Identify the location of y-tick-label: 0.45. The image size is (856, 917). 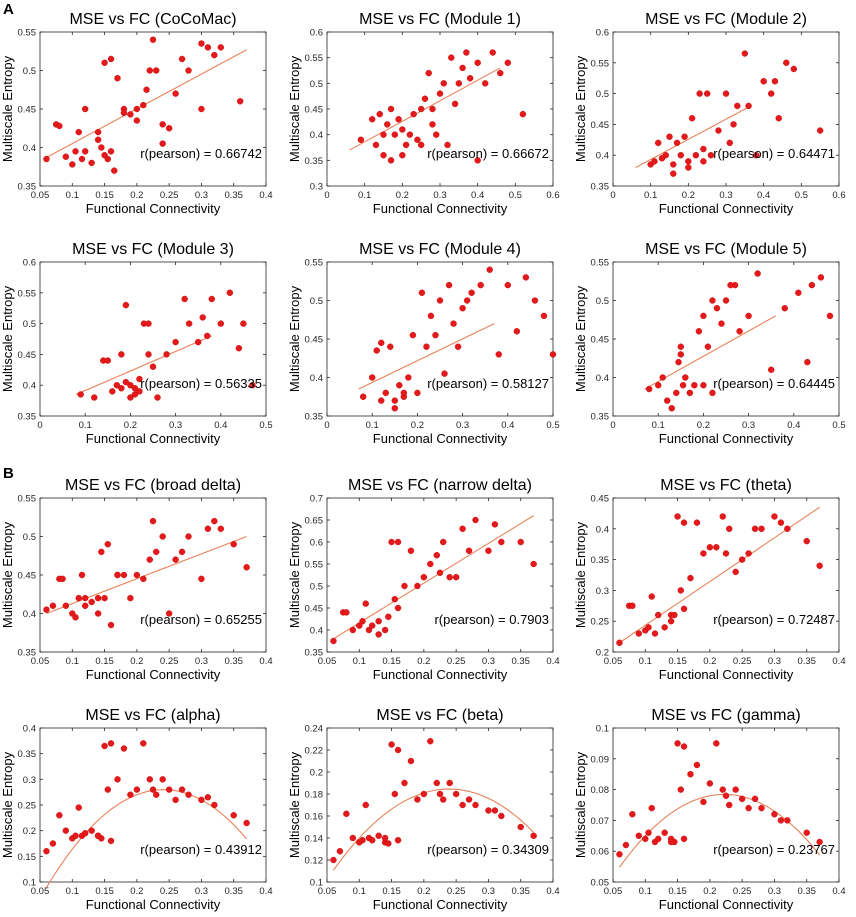
(600, 340).